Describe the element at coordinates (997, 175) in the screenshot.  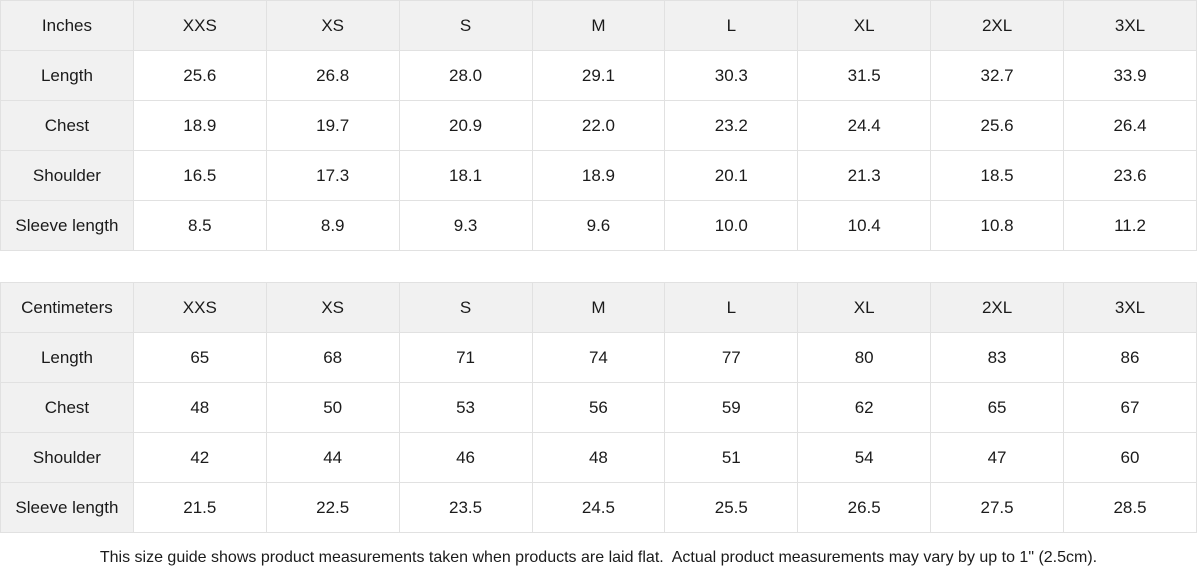
I see `measurement-value-cell: 18.5` at that location.